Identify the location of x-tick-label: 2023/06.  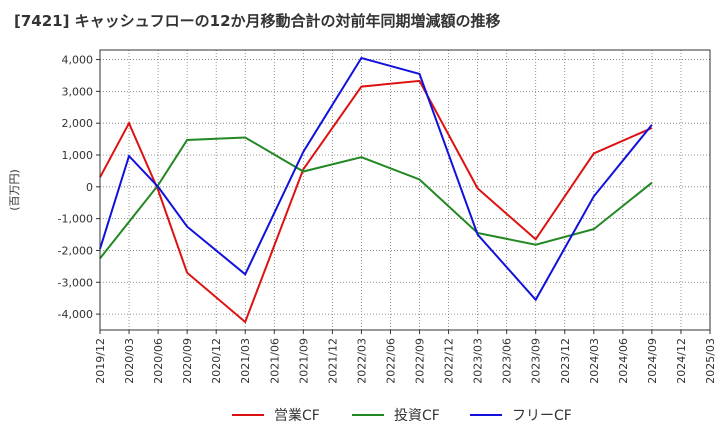
(507, 361).